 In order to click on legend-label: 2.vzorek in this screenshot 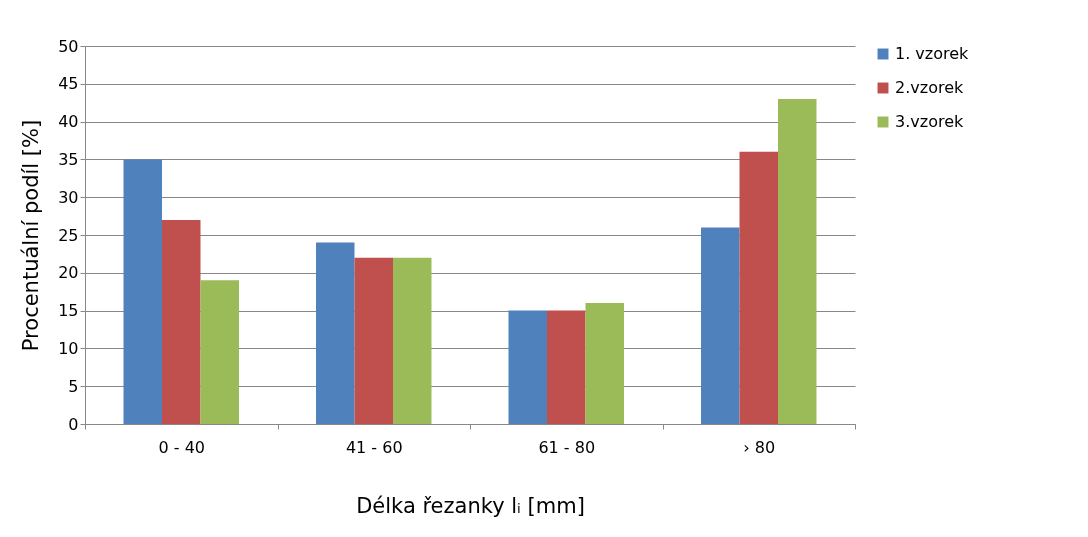, I will do `click(929, 87)`.